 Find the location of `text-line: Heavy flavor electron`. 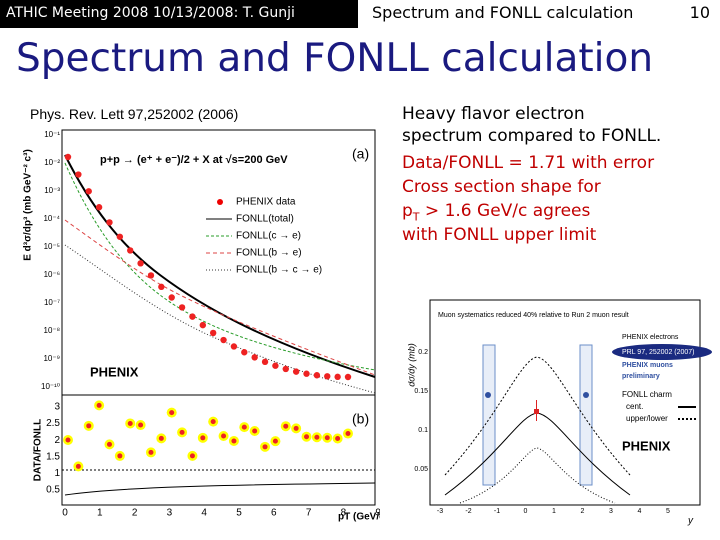

text-line: Heavy flavor electron is located at coordinates (493, 114).